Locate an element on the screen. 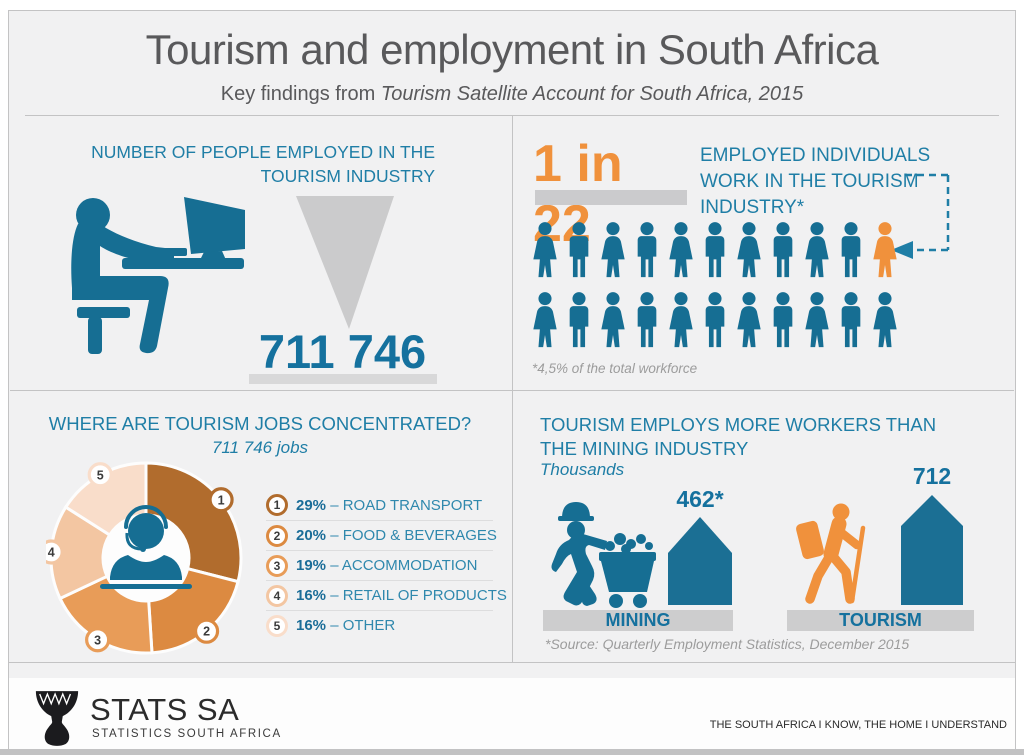 The image size is (1024, 755). funnel-arrow-icon is located at coordinates (345, 262).